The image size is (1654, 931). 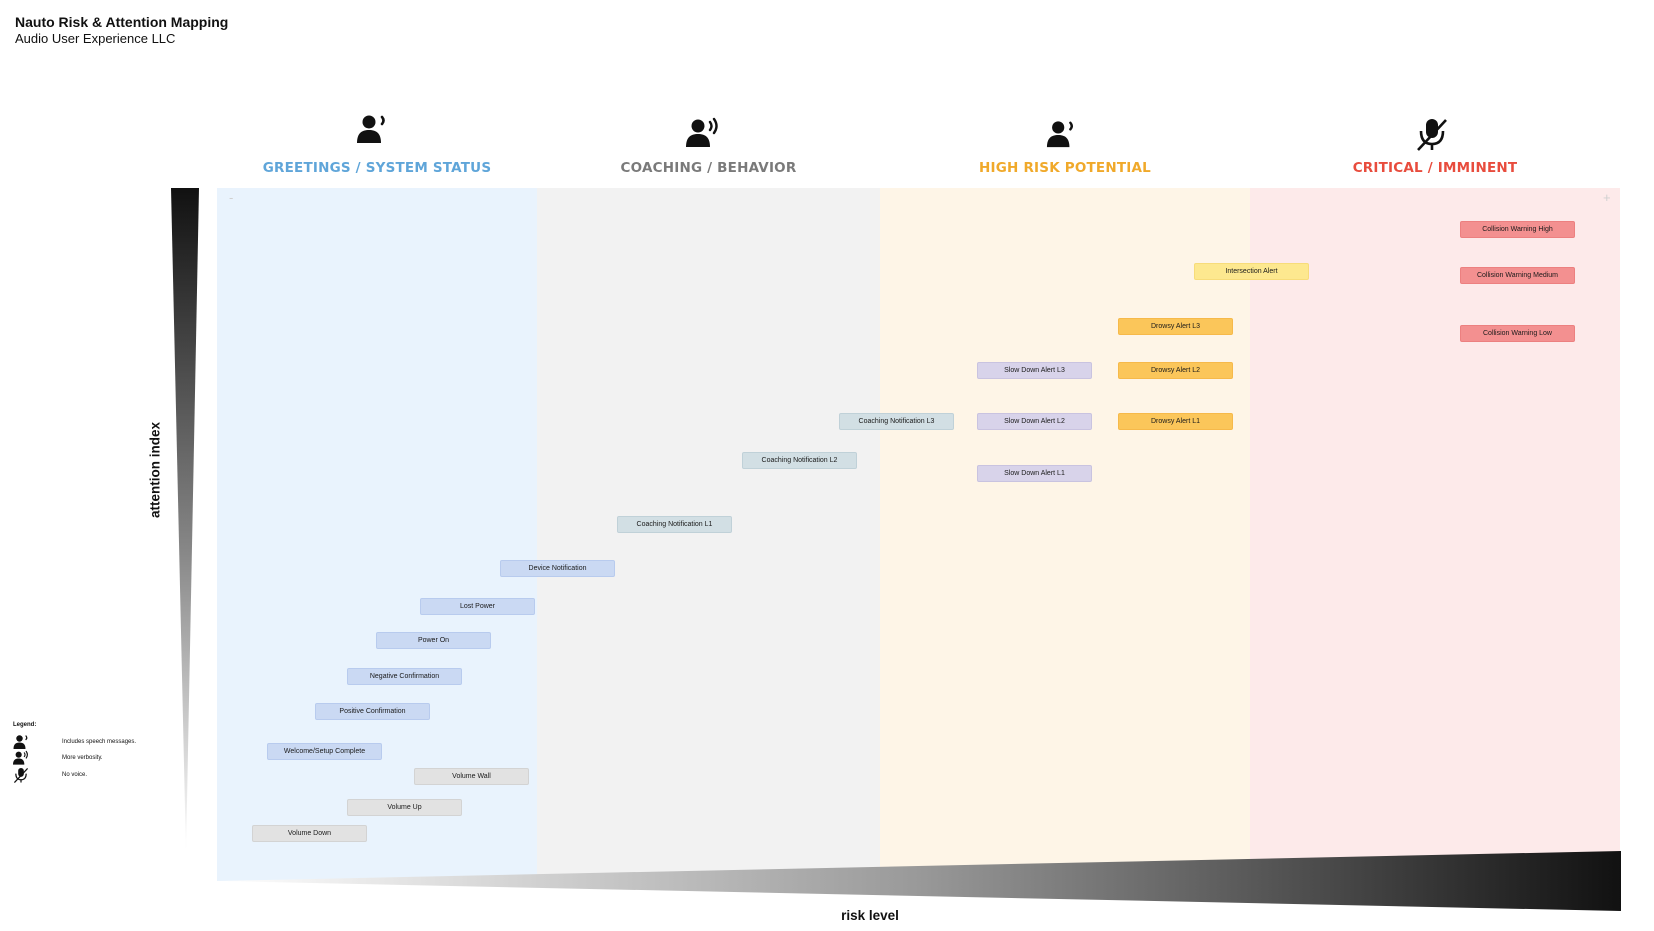 What do you see at coordinates (1175, 421) in the screenshot?
I see `alert-box: Drowsy Alert L1` at bounding box center [1175, 421].